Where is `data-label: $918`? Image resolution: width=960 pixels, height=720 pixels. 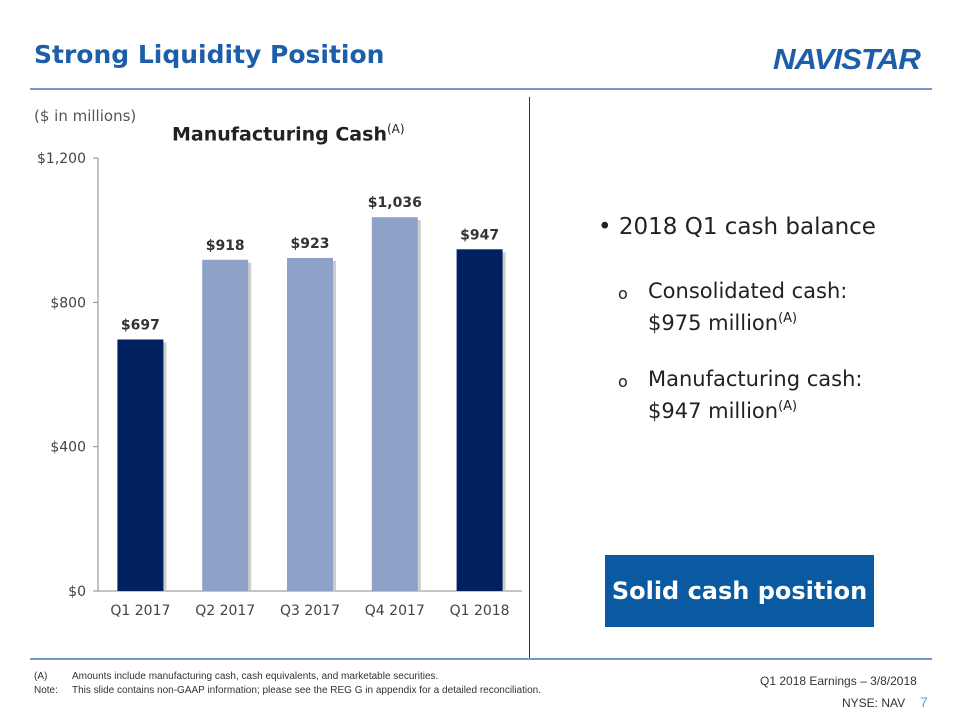
data-label: $918 is located at coordinates (225, 246).